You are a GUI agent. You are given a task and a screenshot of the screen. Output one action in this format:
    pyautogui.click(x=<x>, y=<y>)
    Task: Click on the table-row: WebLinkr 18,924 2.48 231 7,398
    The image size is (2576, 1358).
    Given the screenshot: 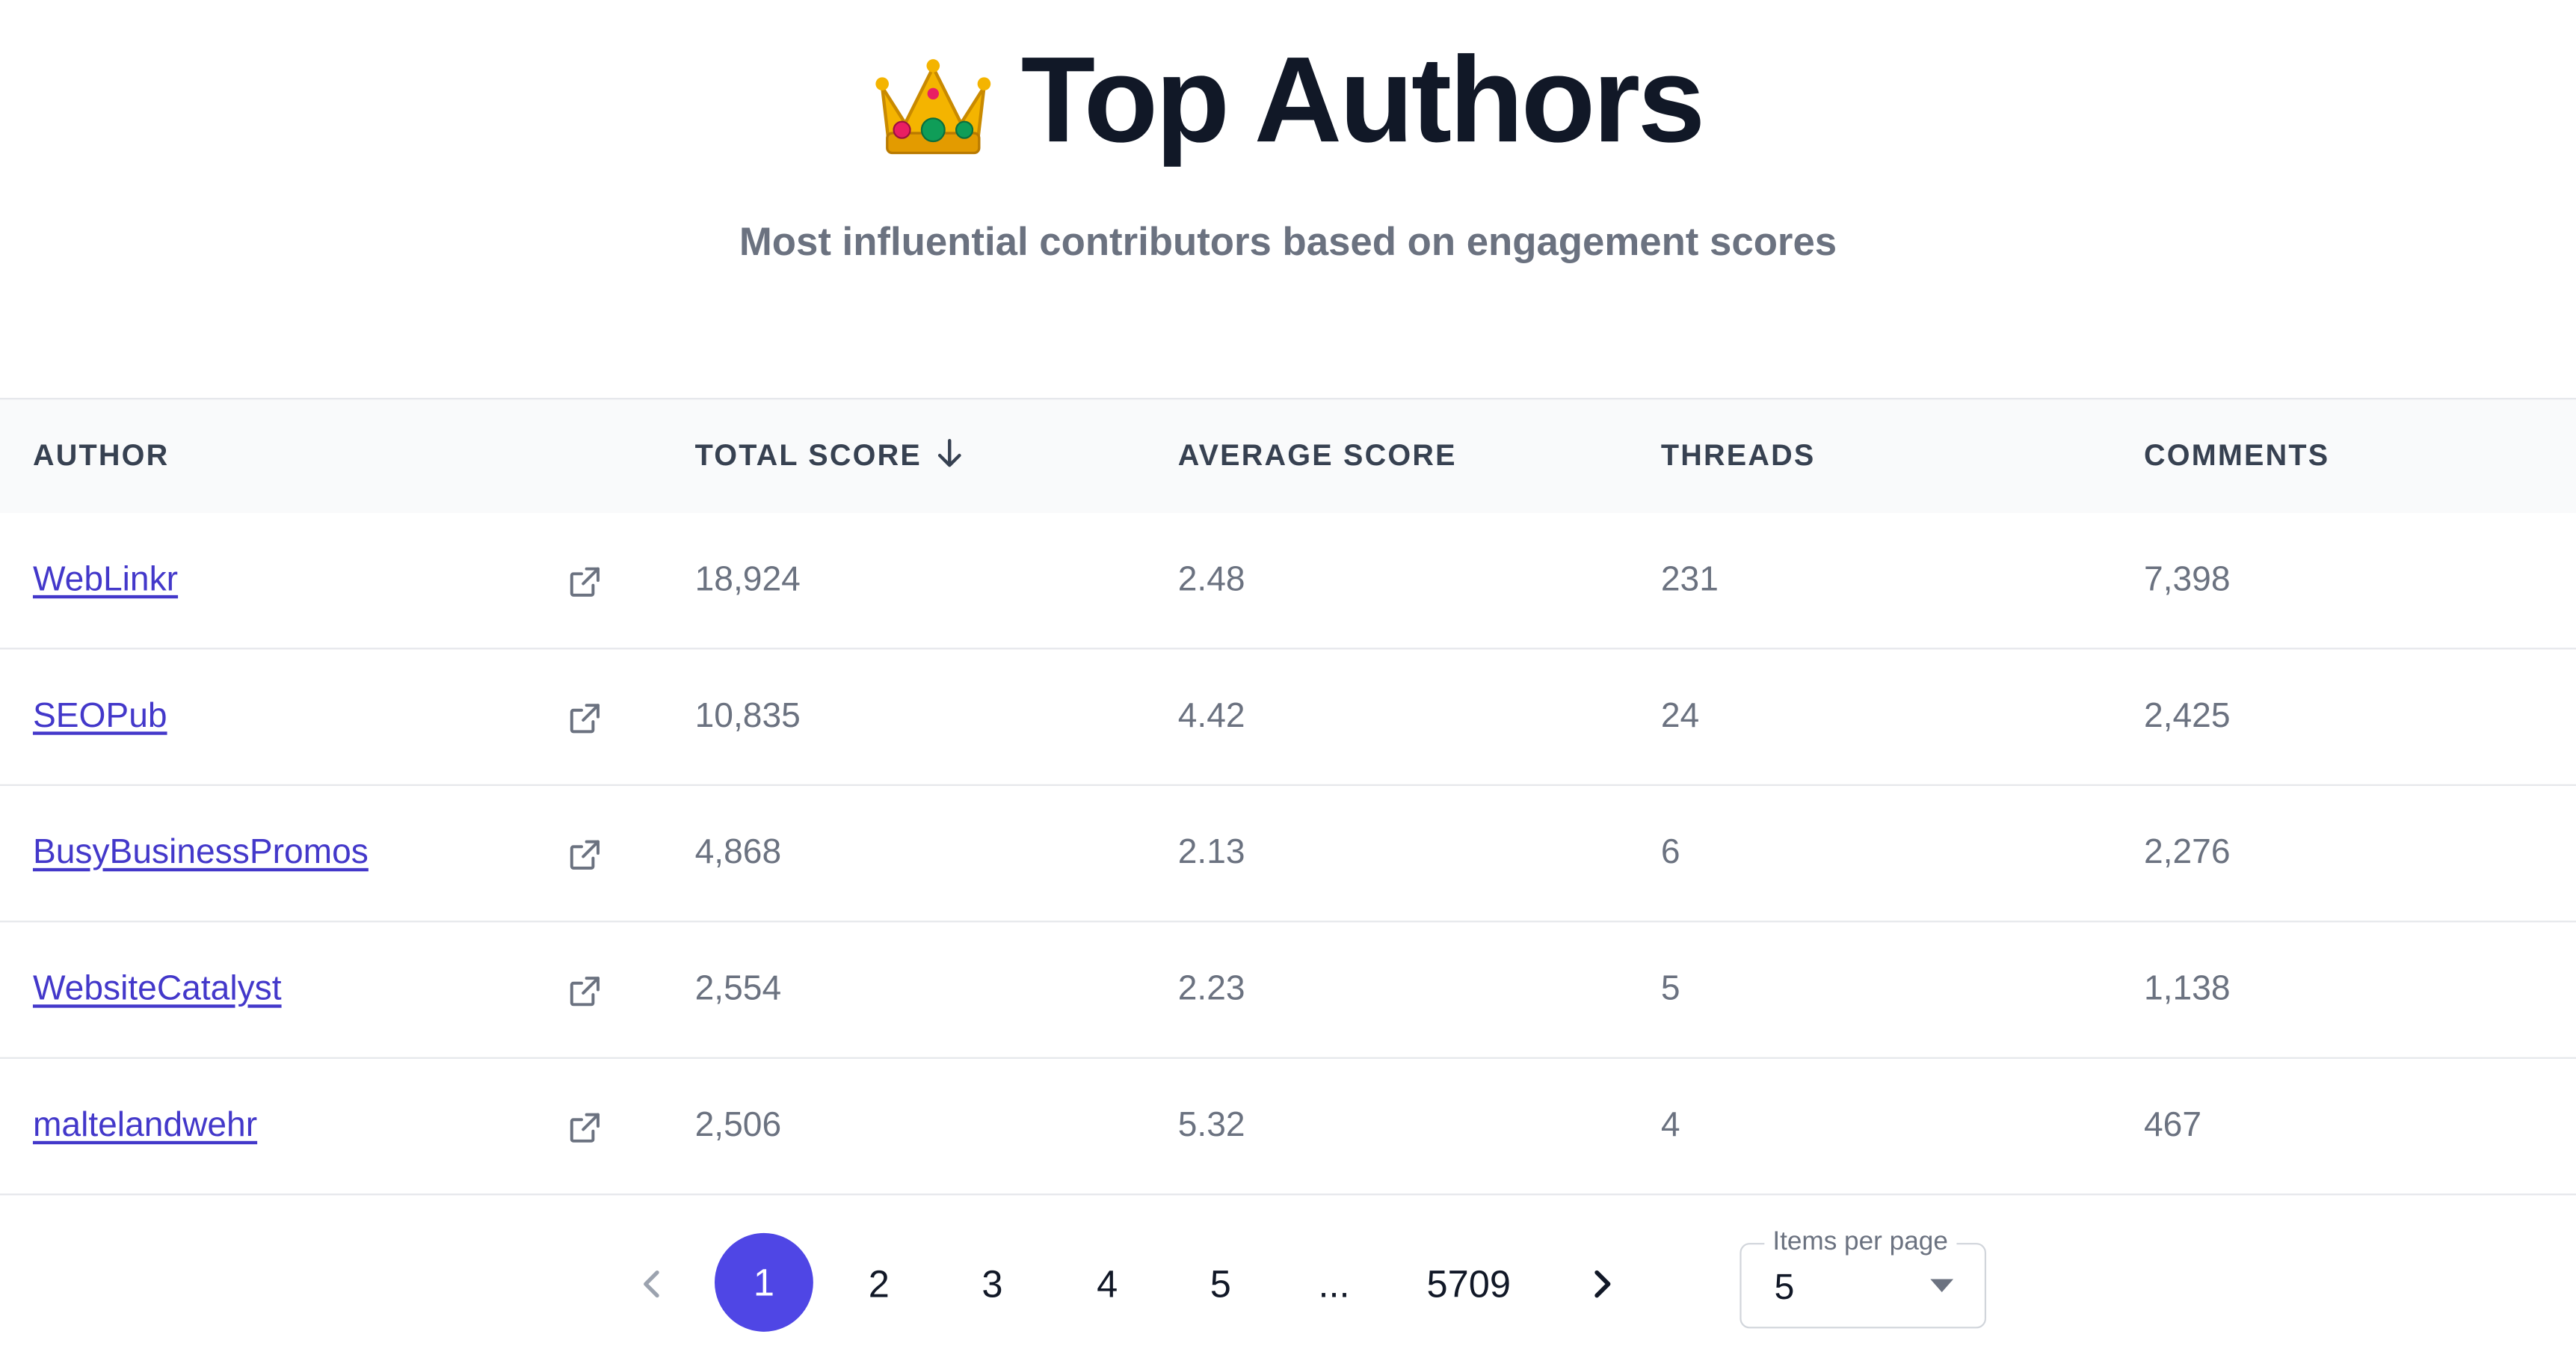 What is the action you would take?
    pyautogui.click(x=1288, y=581)
    